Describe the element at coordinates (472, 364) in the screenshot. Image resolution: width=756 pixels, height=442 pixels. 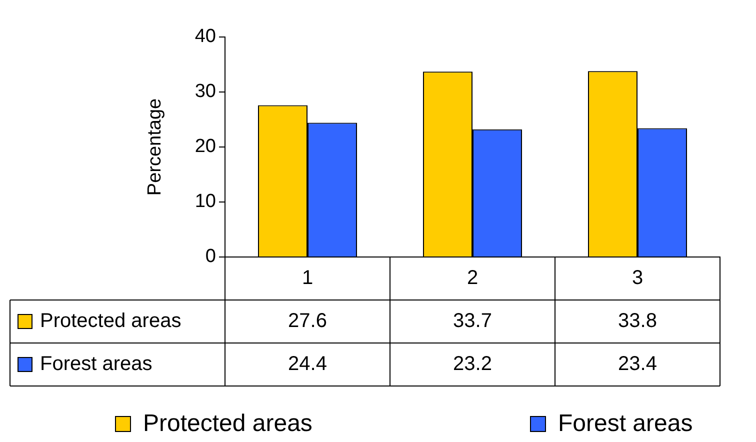
I see `data-label: 23.2` at that location.